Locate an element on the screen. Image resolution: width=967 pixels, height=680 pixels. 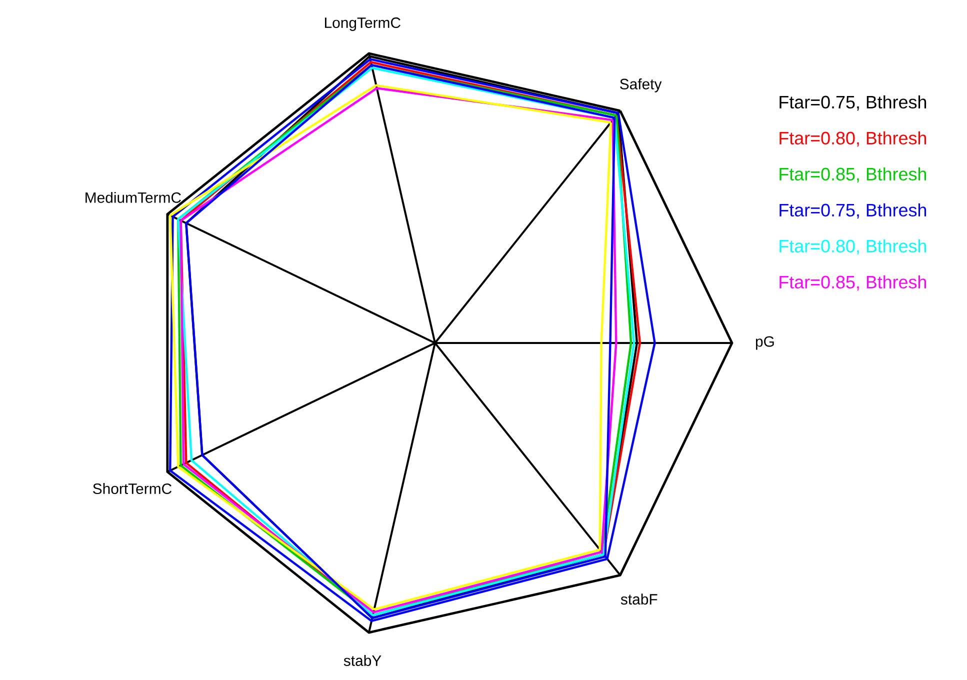
spoke-label: pG is located at coordinates (765, 343).